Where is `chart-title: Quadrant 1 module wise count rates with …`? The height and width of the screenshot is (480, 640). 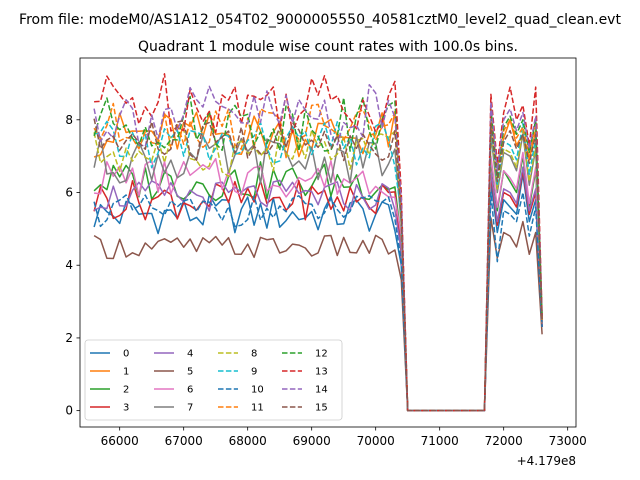
chart-title: Quadrant 1 module wise count rates with … is located at coordinates (328, 47).